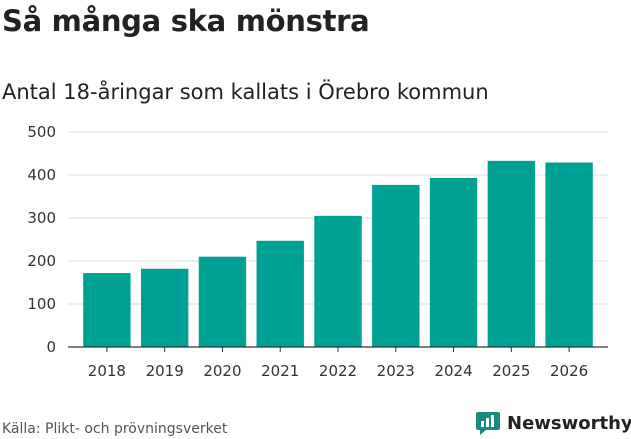  Describe the element at coordinates (453, 371) in the screenshot. I see `x-tick-label: 2024` at that location.